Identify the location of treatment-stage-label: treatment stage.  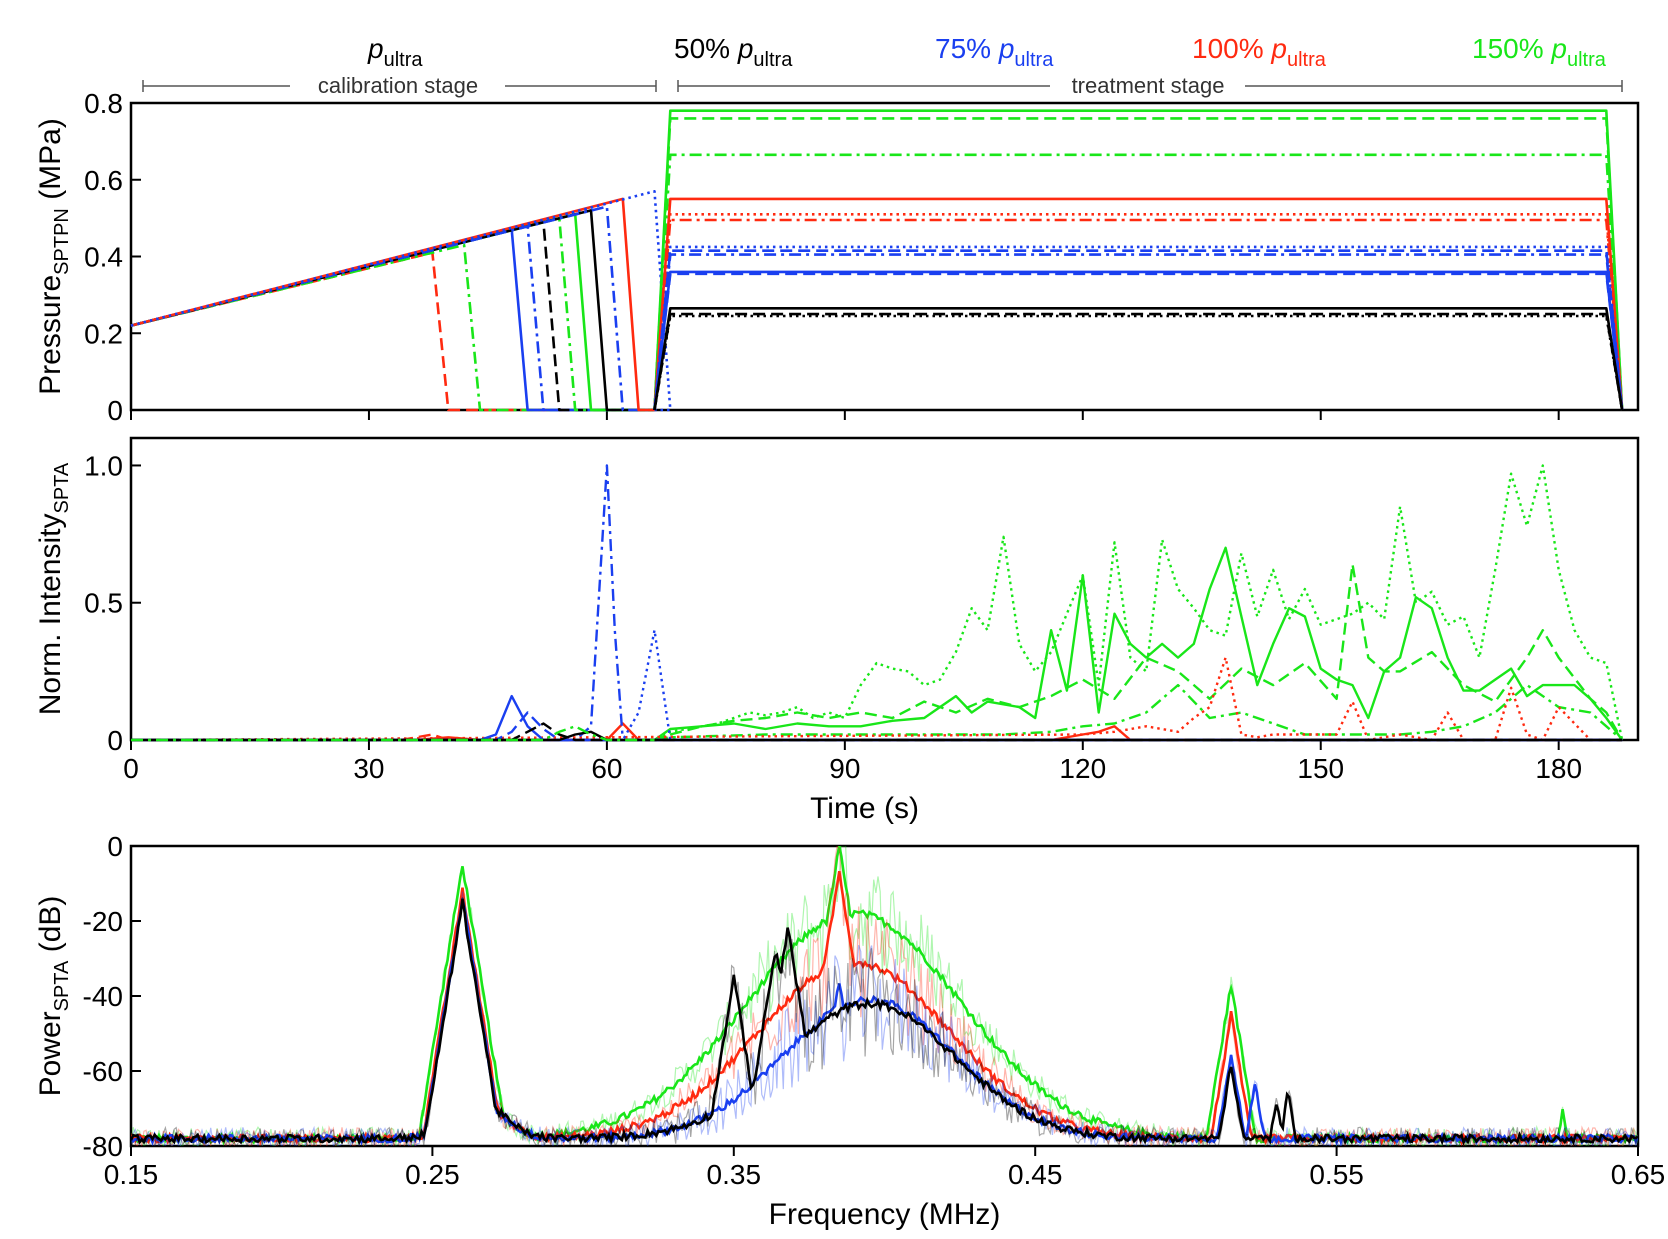
(1148, 85).